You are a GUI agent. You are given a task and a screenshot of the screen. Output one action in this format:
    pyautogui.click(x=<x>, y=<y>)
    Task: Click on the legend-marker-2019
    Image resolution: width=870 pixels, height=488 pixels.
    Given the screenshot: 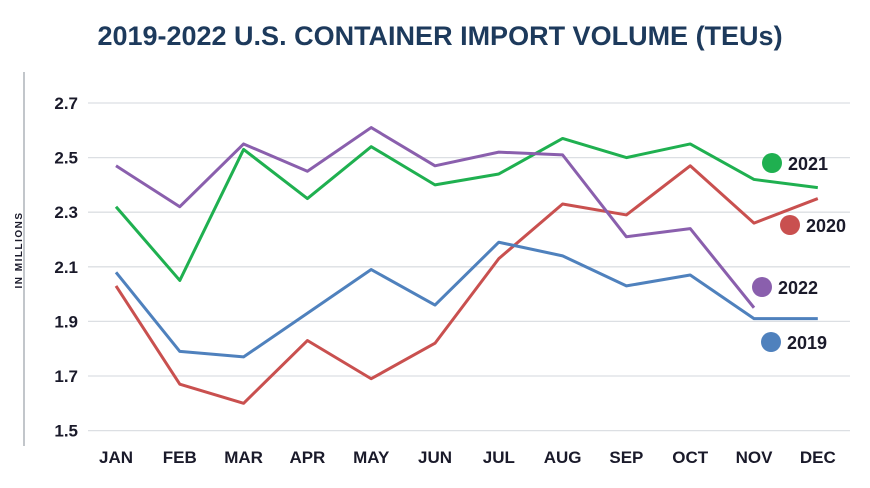 What is the action you would take?
    pyautogui.click(x=771, y=342)
    